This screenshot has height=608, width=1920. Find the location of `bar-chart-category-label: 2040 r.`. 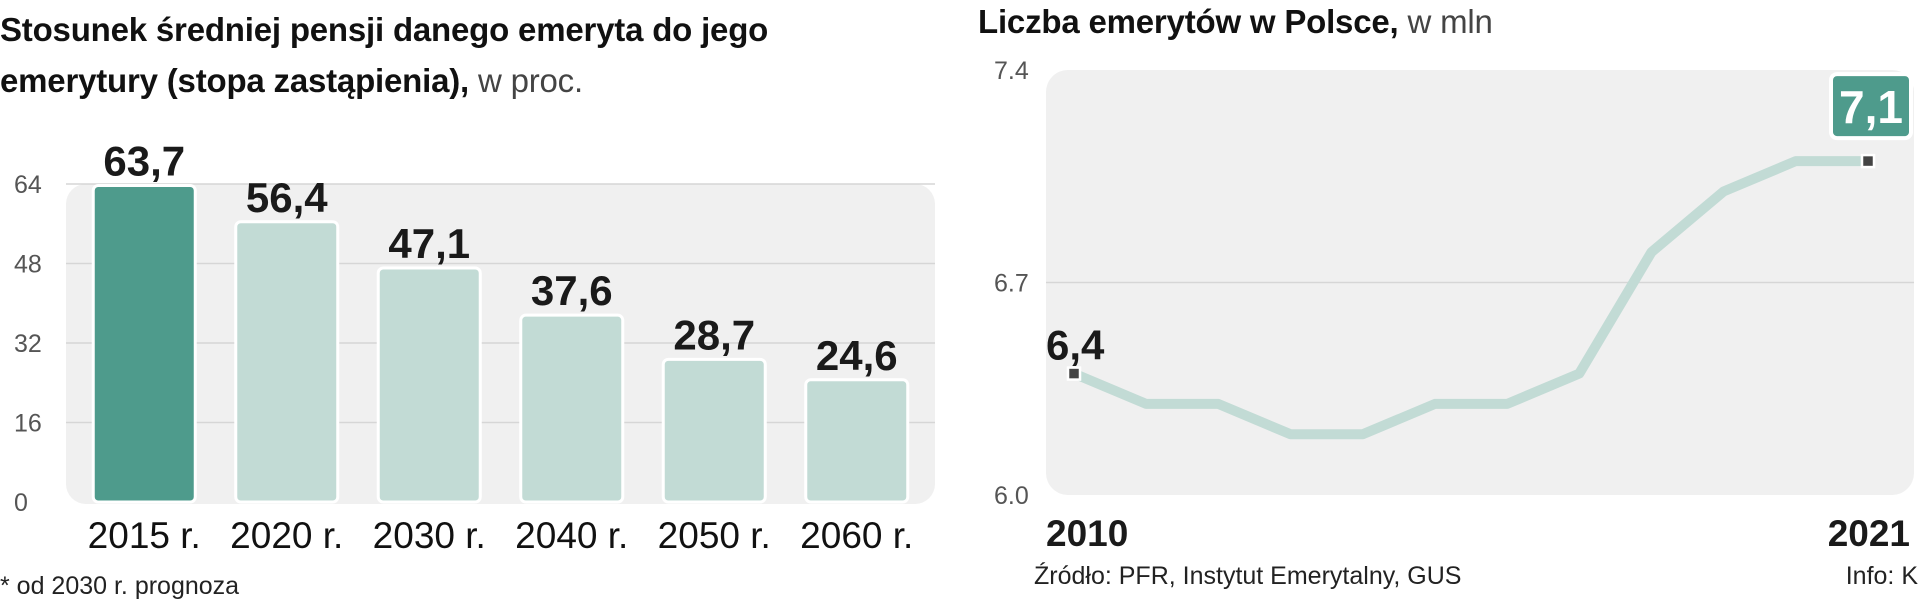

bar-chart-category-label: 2040 r. is located at coordinates (571, 535).